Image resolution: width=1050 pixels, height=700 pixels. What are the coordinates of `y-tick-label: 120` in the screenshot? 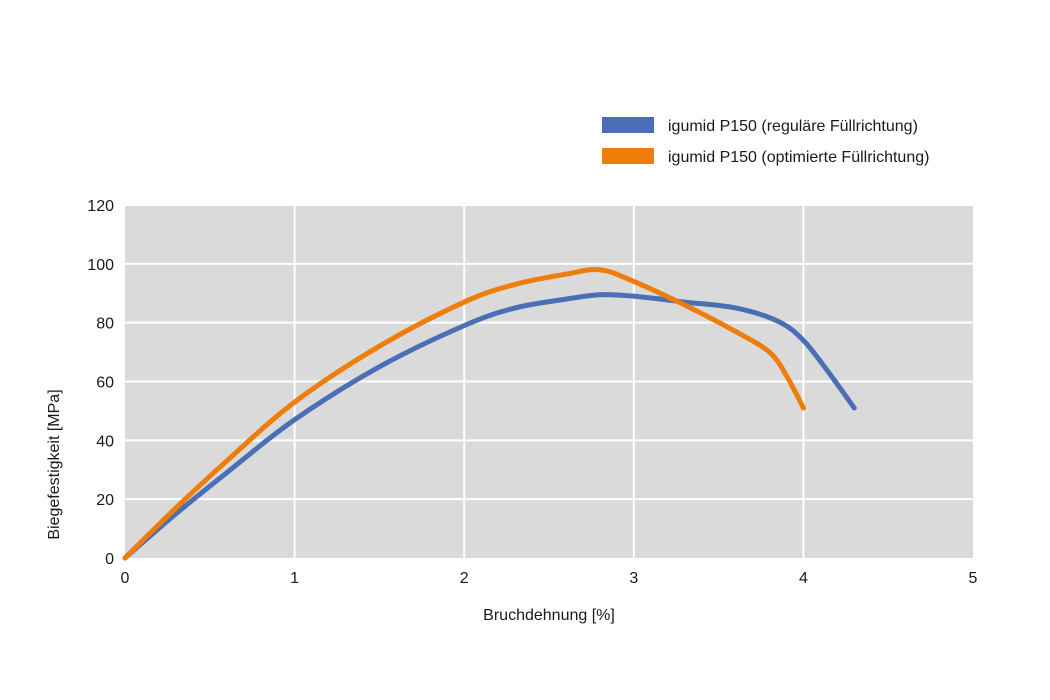 It's located at (100, 206).